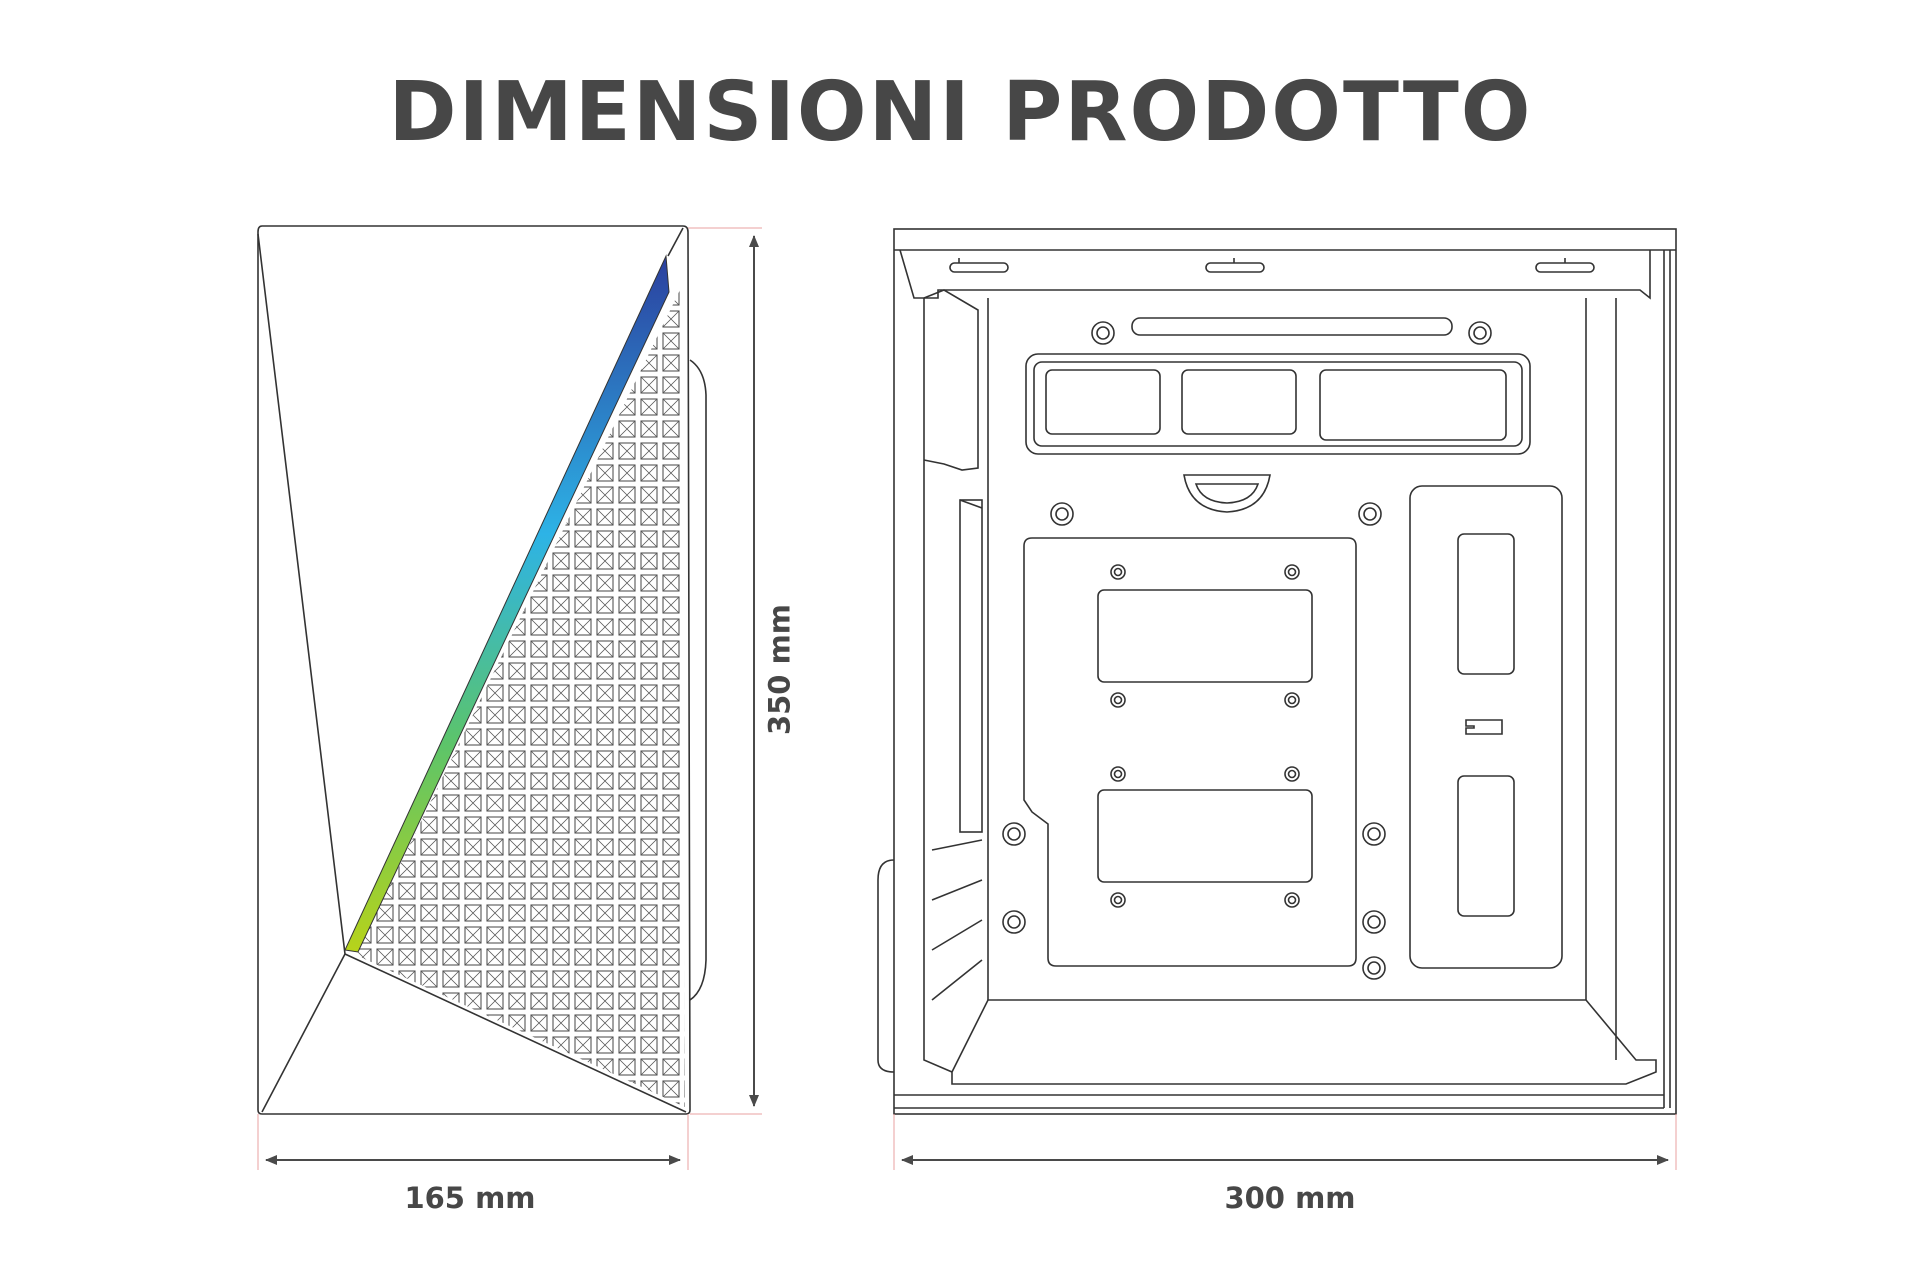  I want to click on rgb-light-strip, so click(507, 603).